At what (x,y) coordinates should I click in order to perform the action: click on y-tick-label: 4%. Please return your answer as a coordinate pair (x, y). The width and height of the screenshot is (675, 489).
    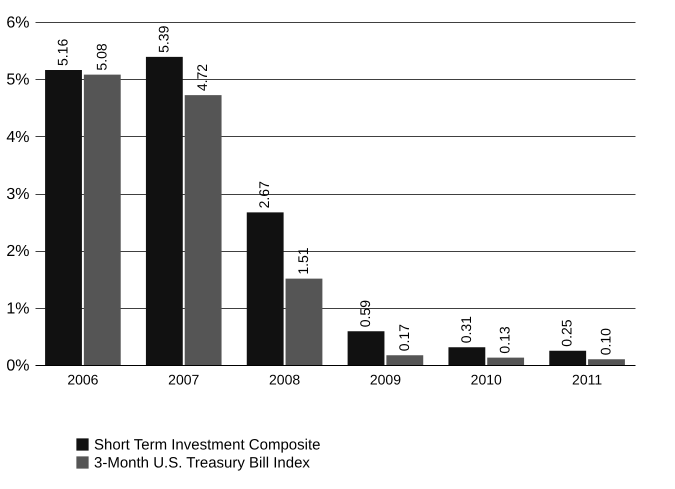
    Looking at the image, I should click on (18, 137).